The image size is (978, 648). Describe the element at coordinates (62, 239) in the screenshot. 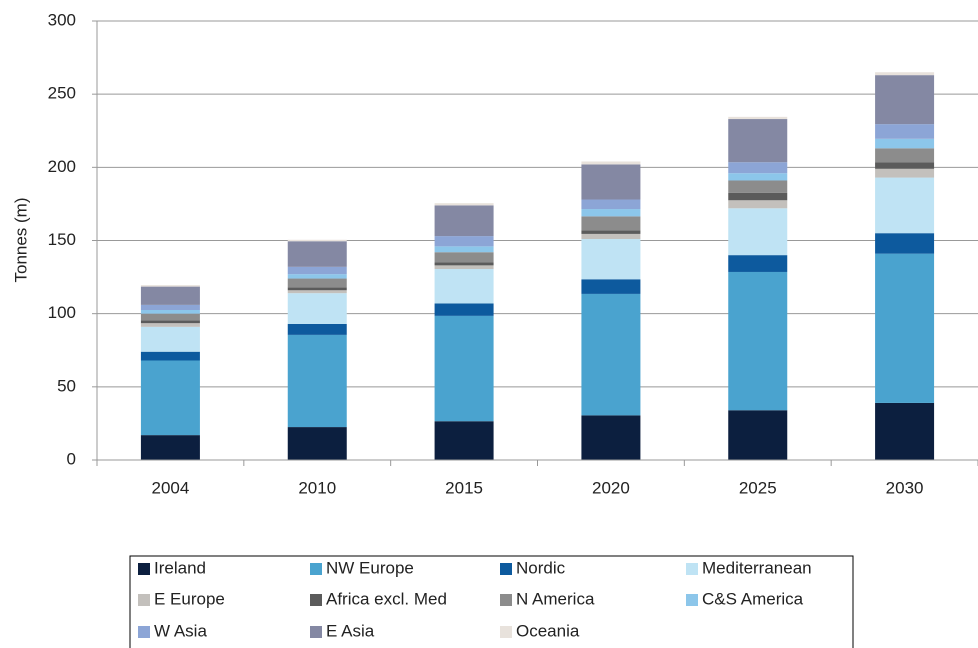

I see `y-tick-label: 150` at that location.